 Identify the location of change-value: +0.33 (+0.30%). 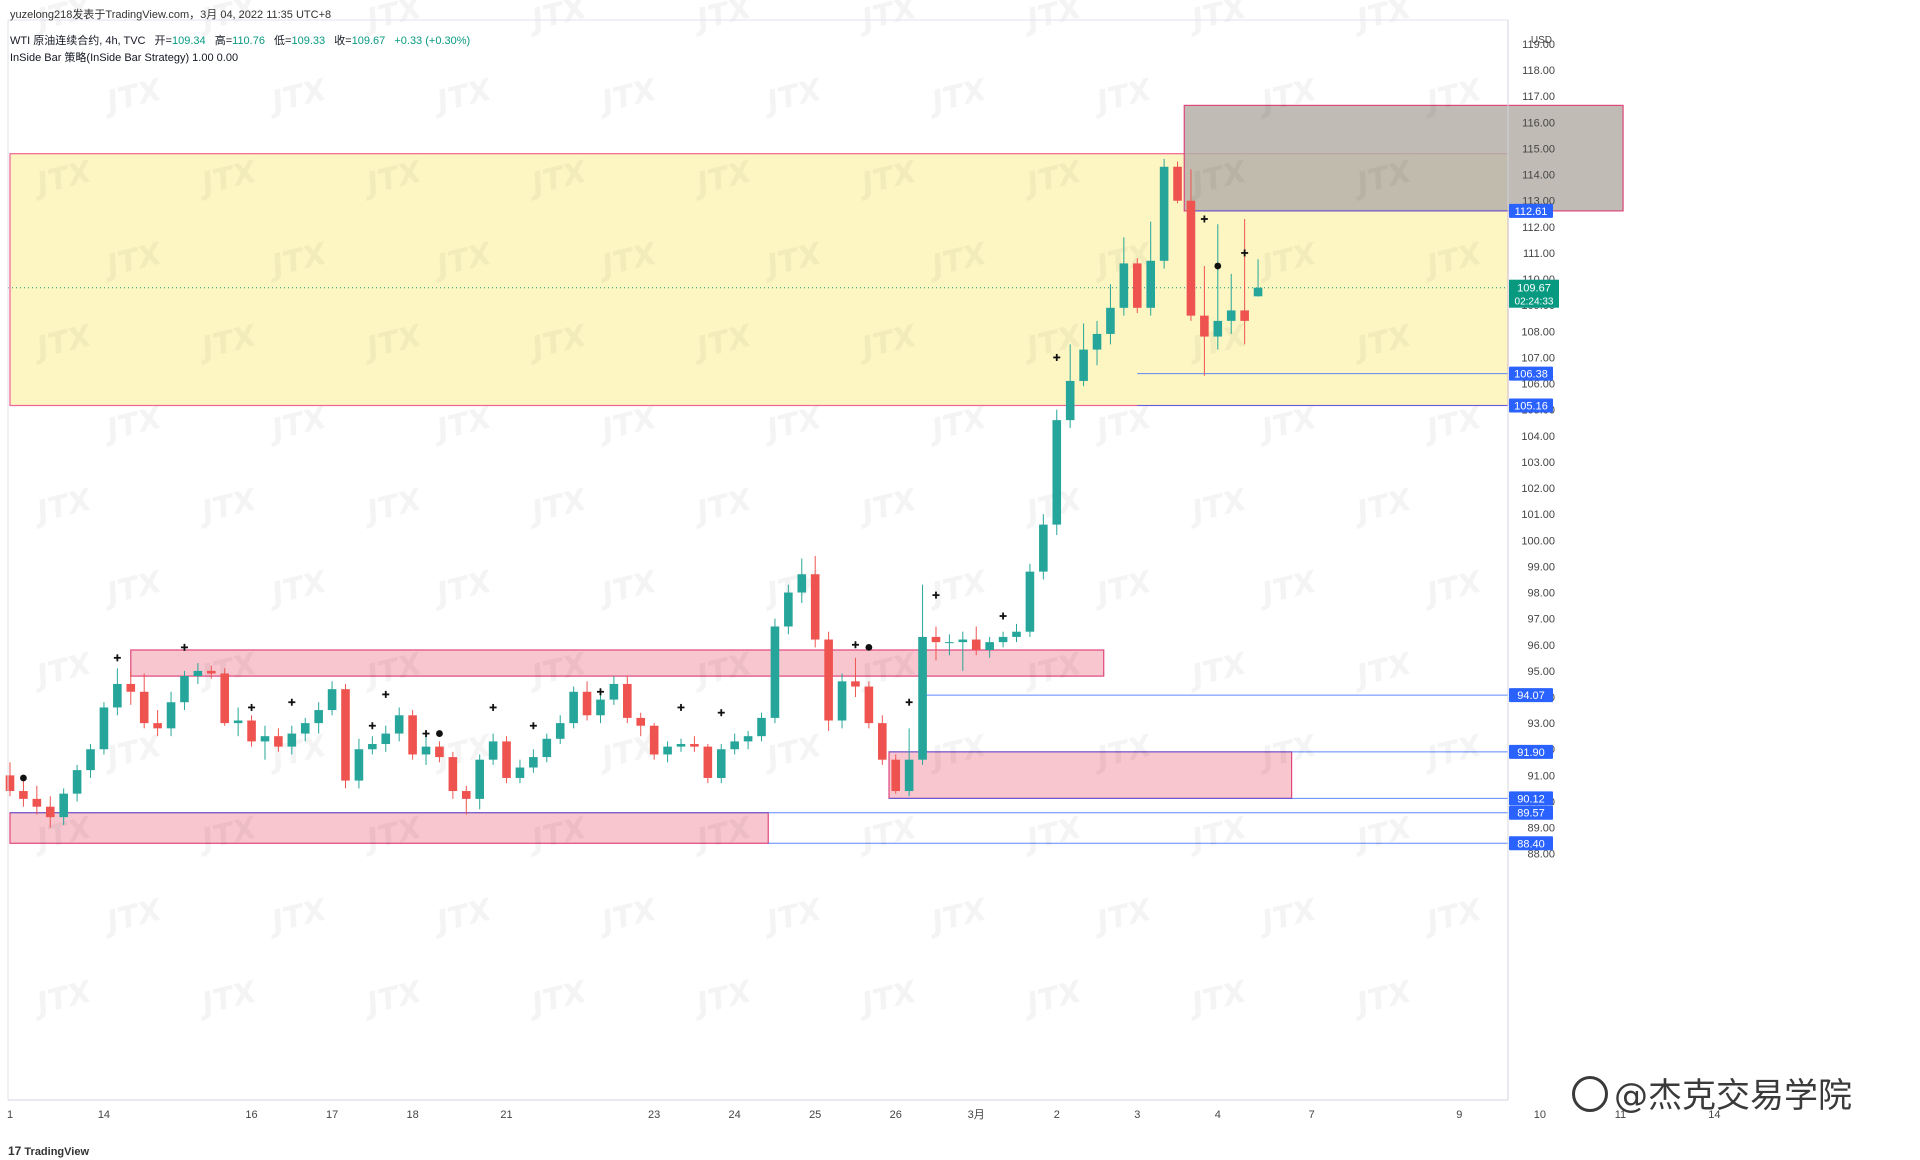
(432, 41).